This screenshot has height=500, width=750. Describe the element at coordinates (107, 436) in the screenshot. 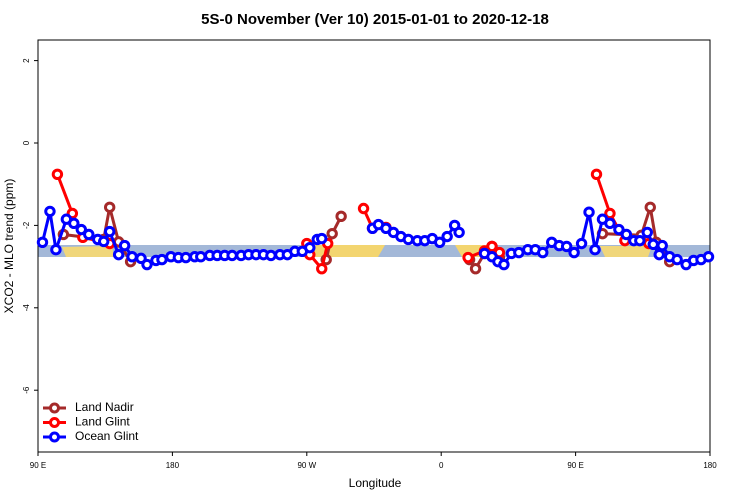

I see `legend-label: Ocean Glint` at that location.